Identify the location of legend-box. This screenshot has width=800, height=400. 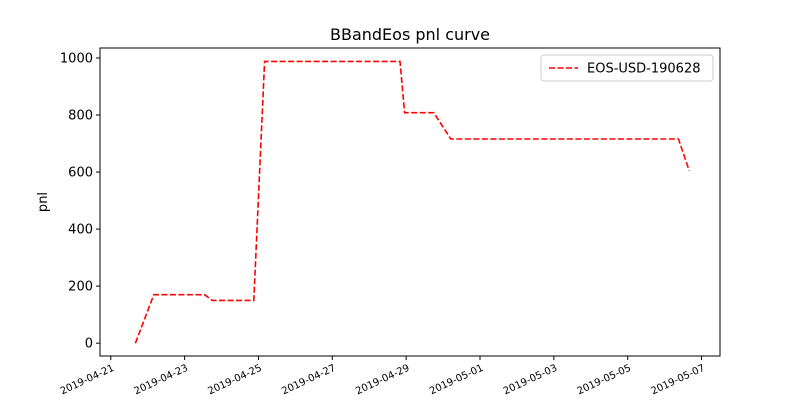
(627, 68).